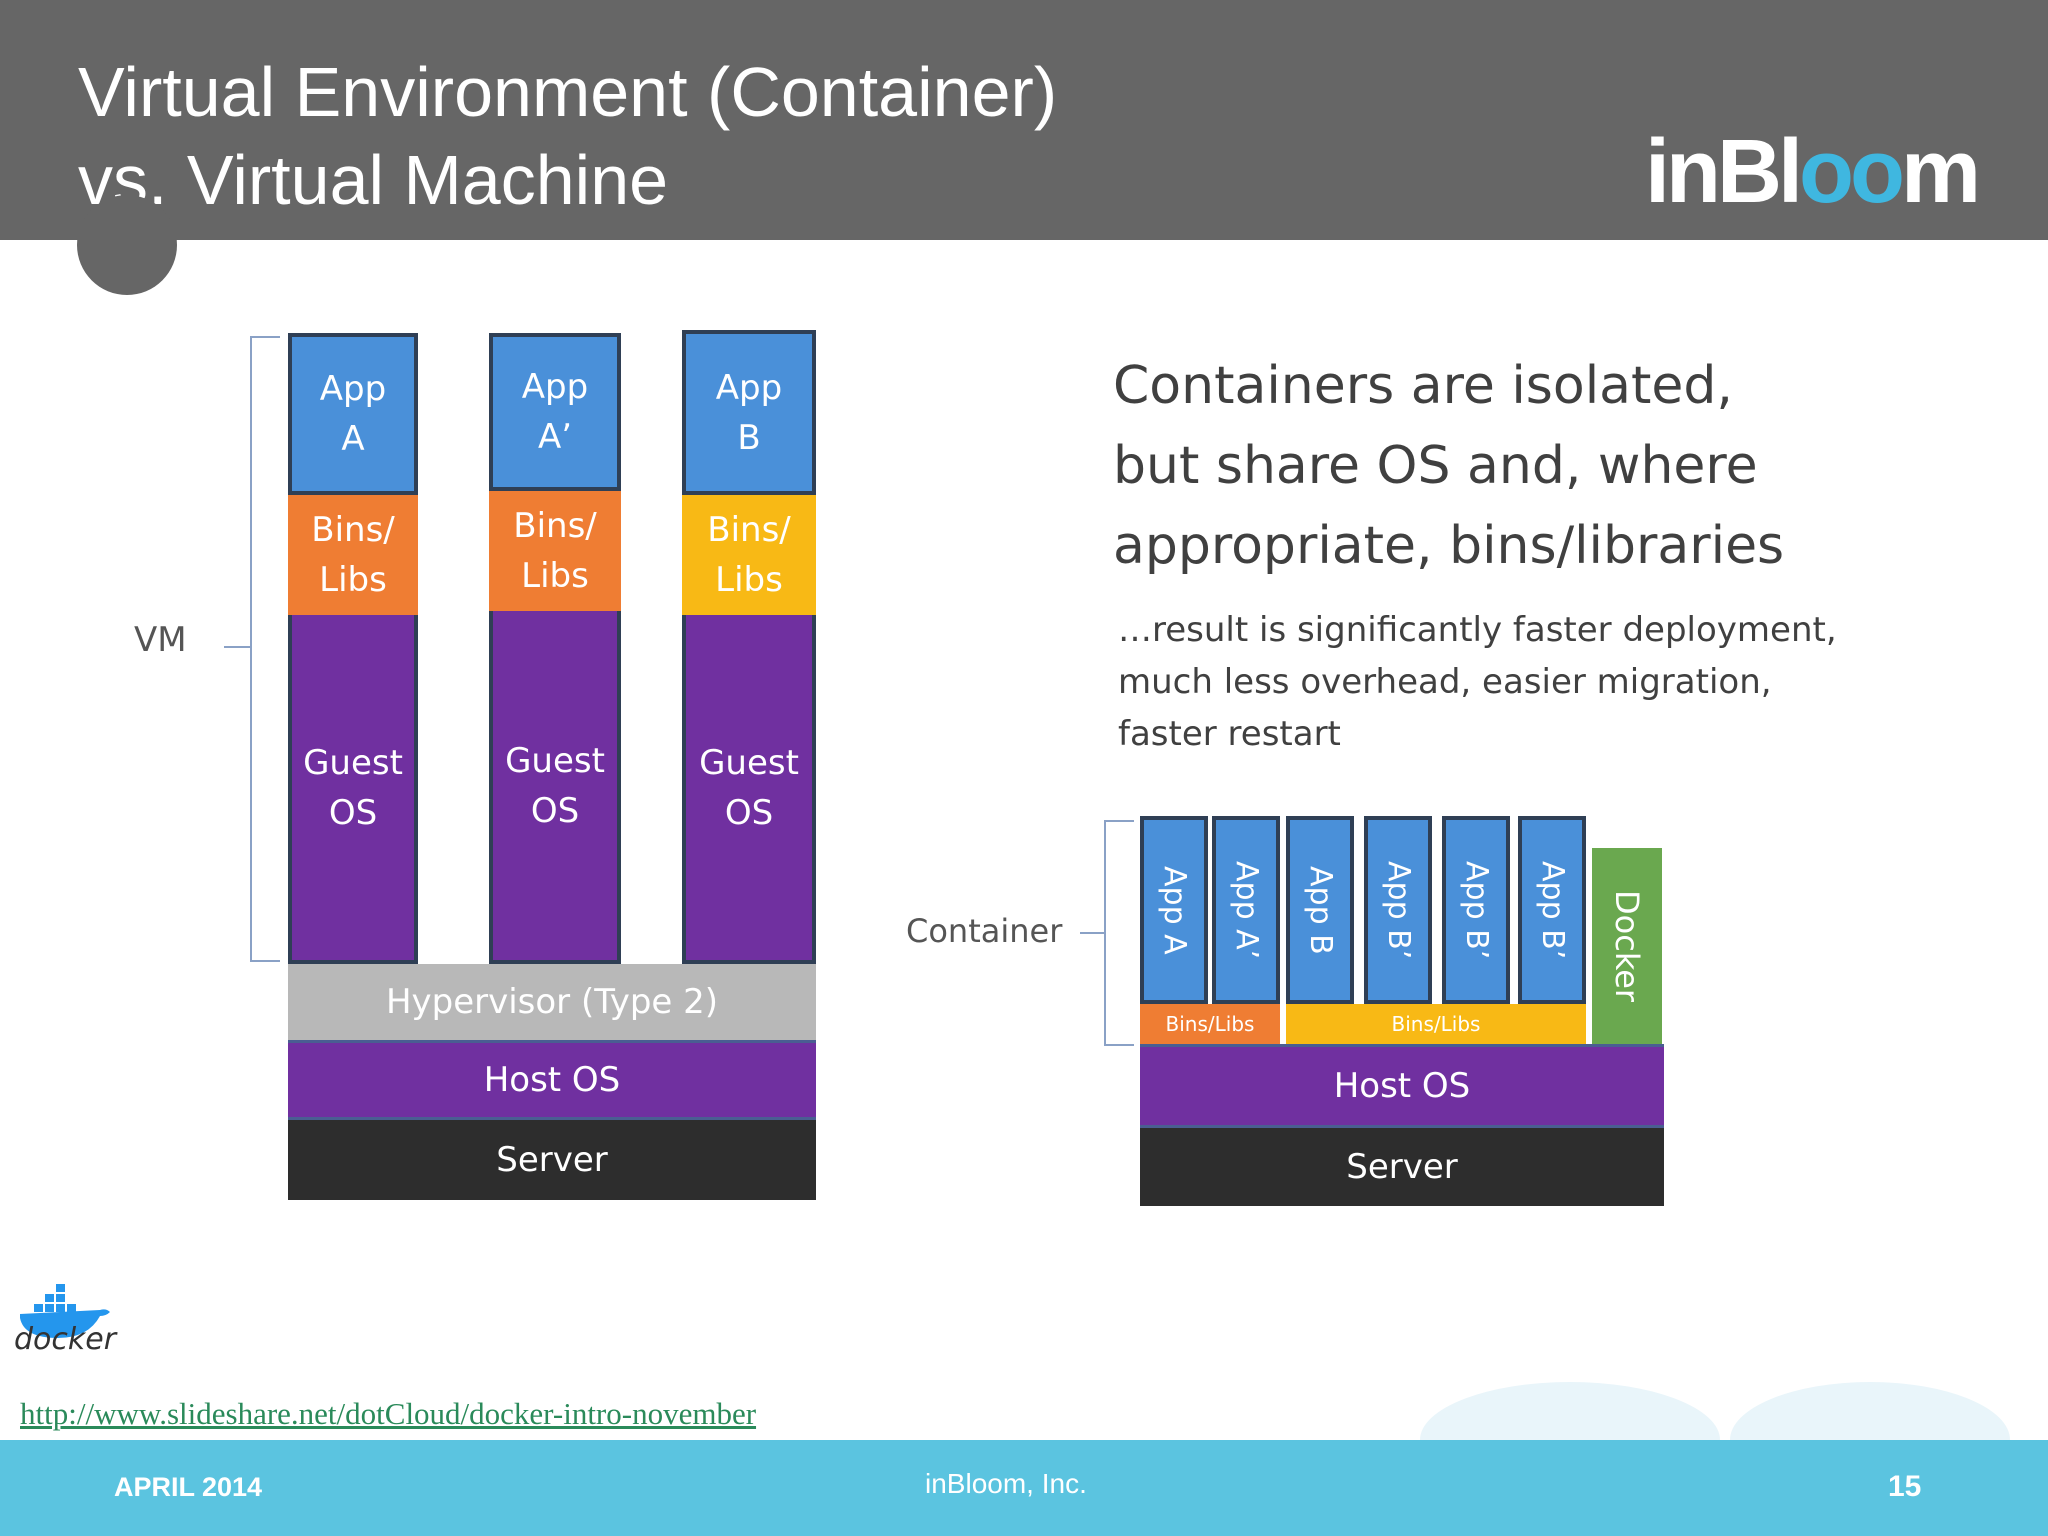 The height and width of the screenshot is (1536, 2048). I want to click on docker-logo-text: docker, so click(65, 1339).